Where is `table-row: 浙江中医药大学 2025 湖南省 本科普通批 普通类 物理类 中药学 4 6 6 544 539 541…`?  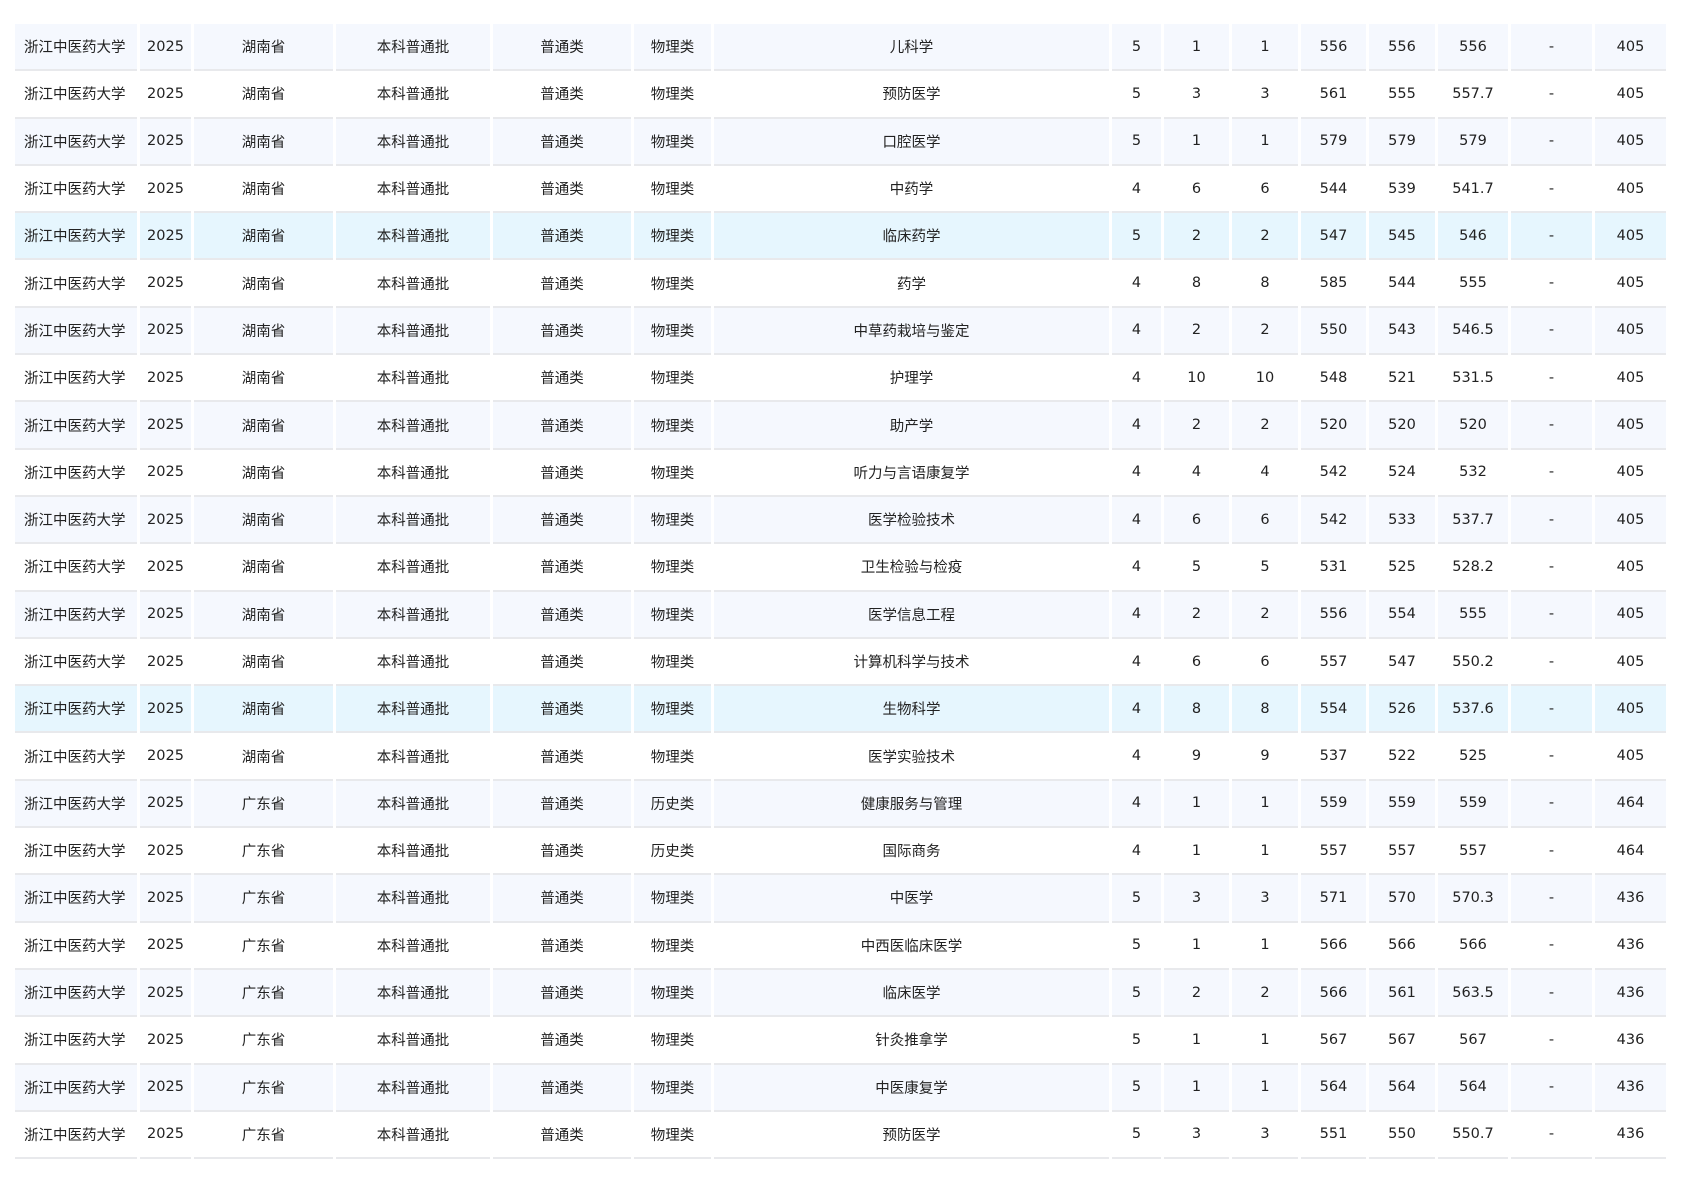
table-row: 浙江中医药大学 2025 湖南省 本科普通批 普通类 物理类 中药学 4 6 6 544 539 541… is located at coordinates (841, 190).